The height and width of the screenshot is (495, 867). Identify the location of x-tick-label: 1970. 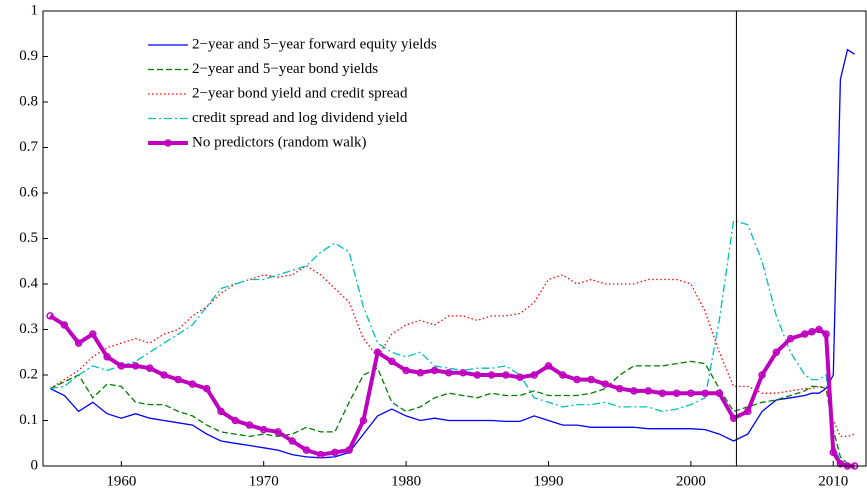
(264, 481).